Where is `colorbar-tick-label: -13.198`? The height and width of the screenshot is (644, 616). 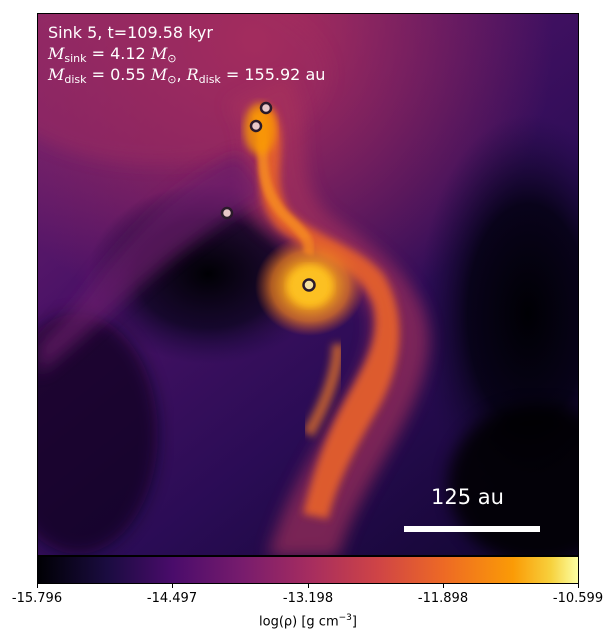 colorbar-tick-label: -13.198 is located at coordinates (308, 598).